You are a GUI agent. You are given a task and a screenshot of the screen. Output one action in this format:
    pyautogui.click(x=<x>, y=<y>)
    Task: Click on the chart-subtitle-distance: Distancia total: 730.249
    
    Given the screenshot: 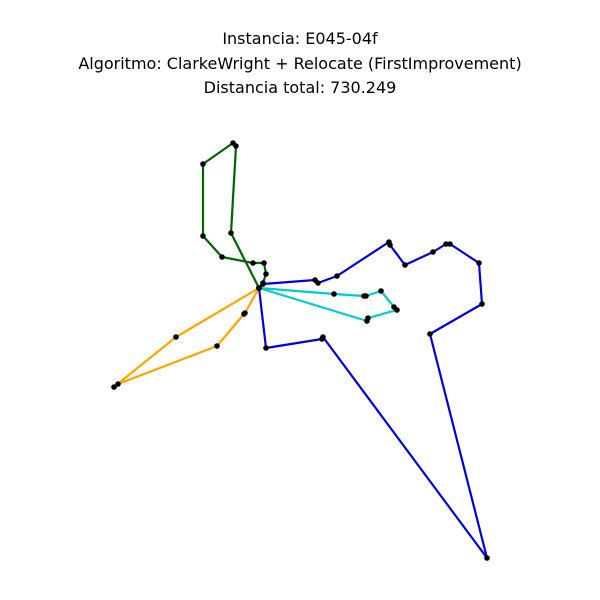 What is the action you would take?
    pyautogui.click(x=300, y=87)
    